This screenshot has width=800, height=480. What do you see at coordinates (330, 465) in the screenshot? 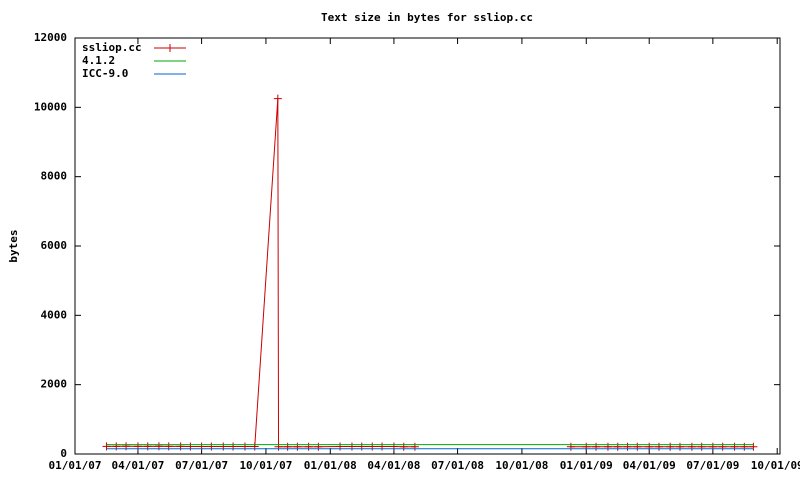
I see `x-tick-label: 01/01/08` at bounding box center [330, 465].